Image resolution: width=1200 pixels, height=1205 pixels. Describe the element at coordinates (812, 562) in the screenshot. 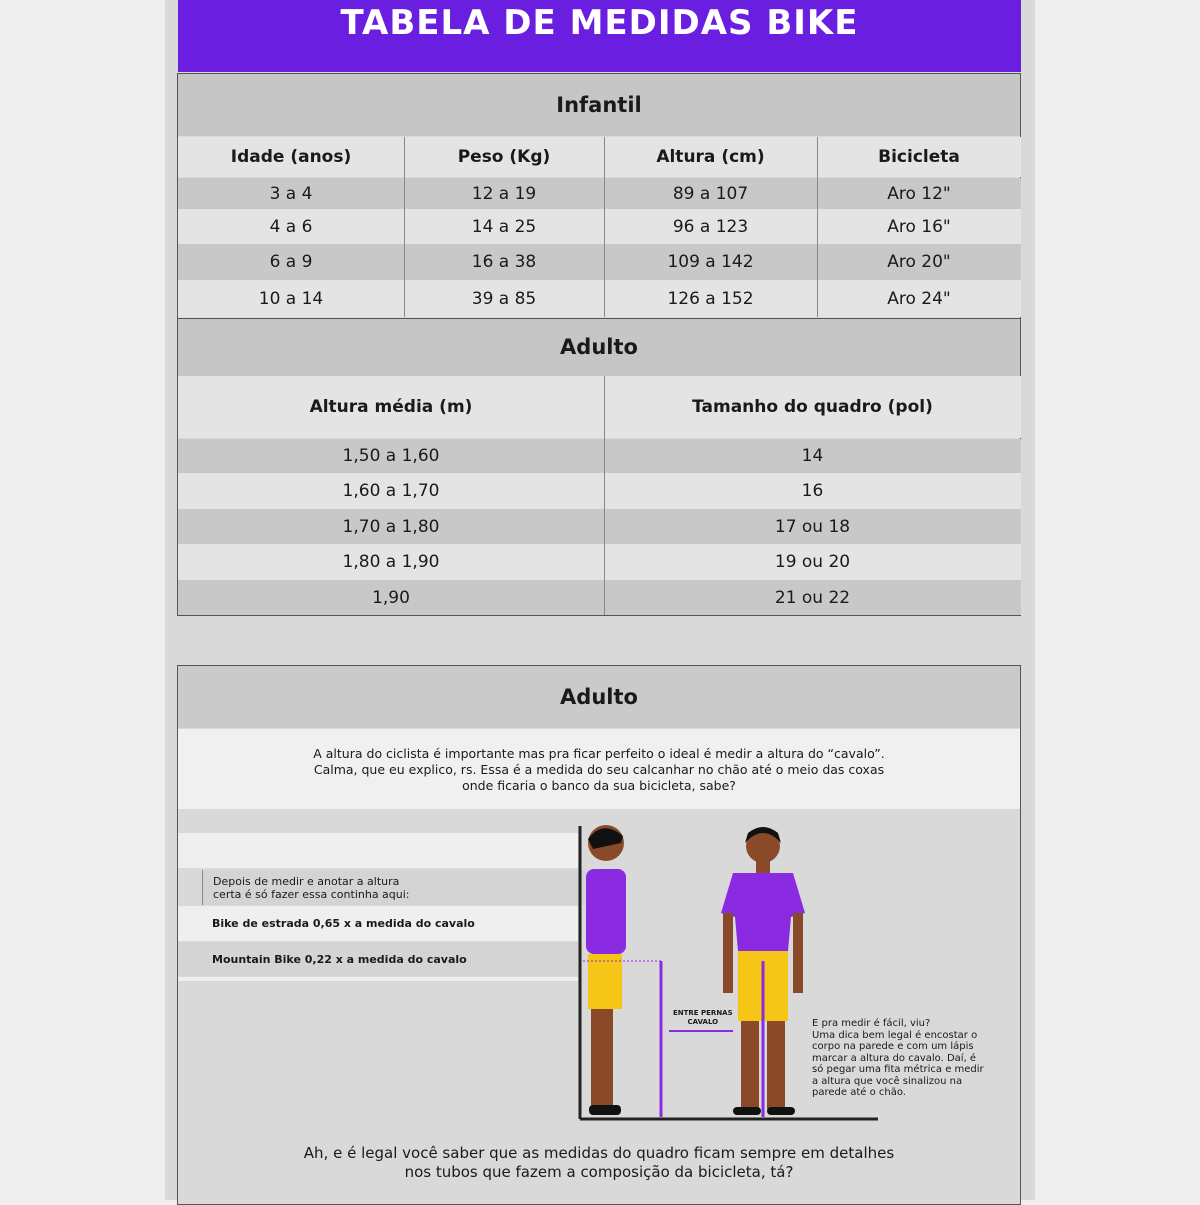

I see `table-cell: 19 ou 20` at that location.